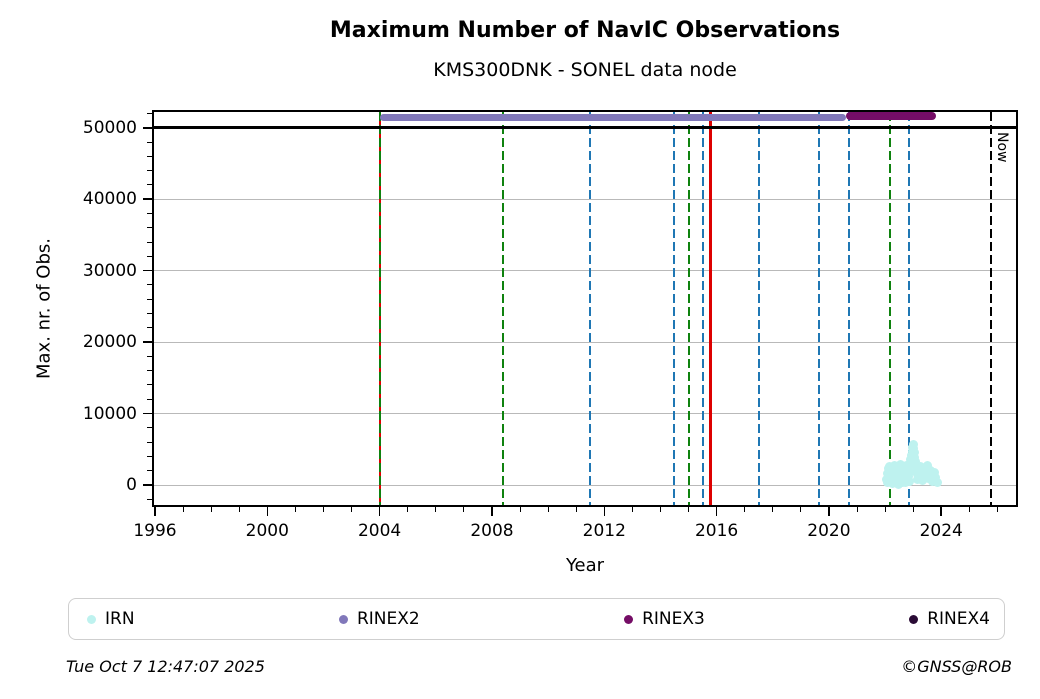 This screenshot has width=1040, height=699. I want to click on legend-item-rinex2: RINEX2, so click(379, 619).